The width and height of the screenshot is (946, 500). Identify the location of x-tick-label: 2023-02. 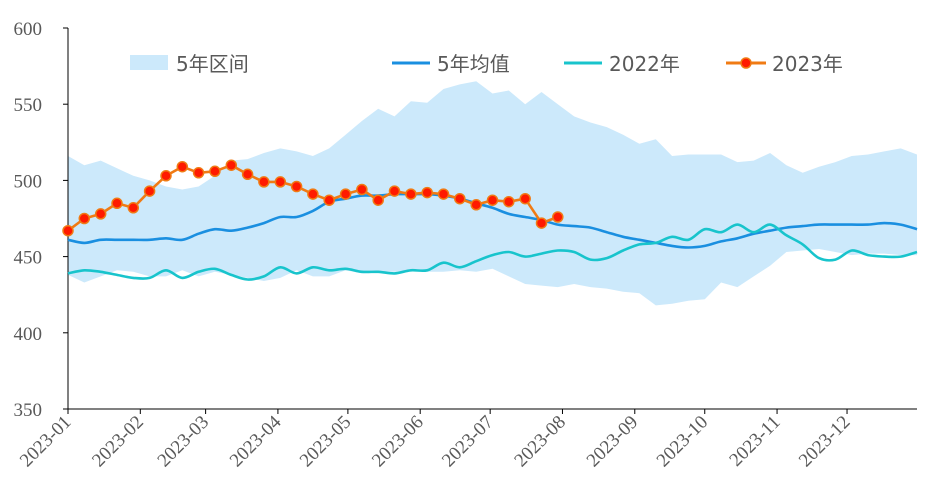
(118, 442).